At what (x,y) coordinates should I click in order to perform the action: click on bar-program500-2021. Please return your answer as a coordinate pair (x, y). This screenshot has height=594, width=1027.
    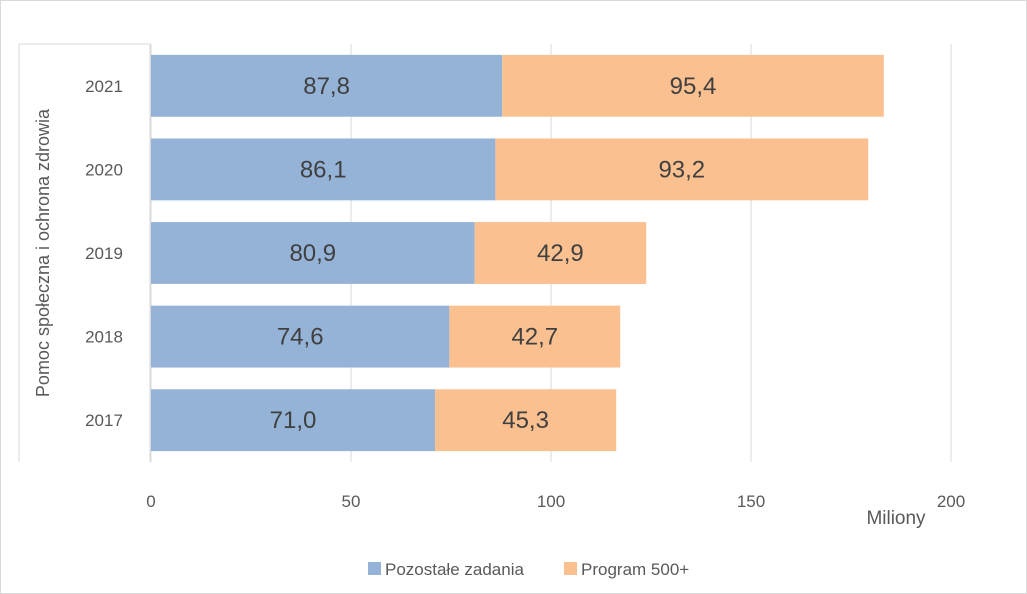
    Looking at the image, I should click on (693, 85).